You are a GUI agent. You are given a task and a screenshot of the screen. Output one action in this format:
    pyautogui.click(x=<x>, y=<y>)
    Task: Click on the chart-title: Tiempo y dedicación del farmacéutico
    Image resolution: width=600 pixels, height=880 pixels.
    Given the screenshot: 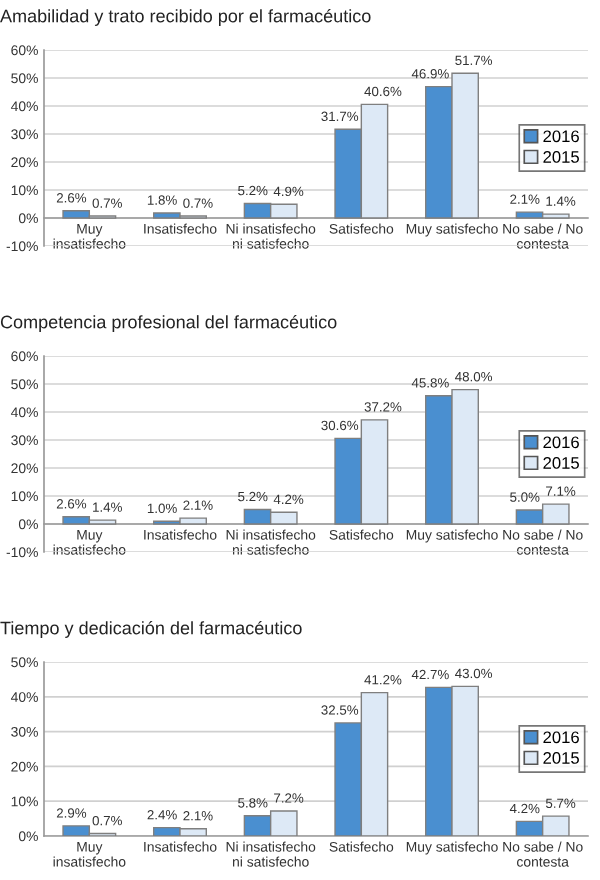 What is the action you would take?
    pyautogui.click(x=151, y=629)
    